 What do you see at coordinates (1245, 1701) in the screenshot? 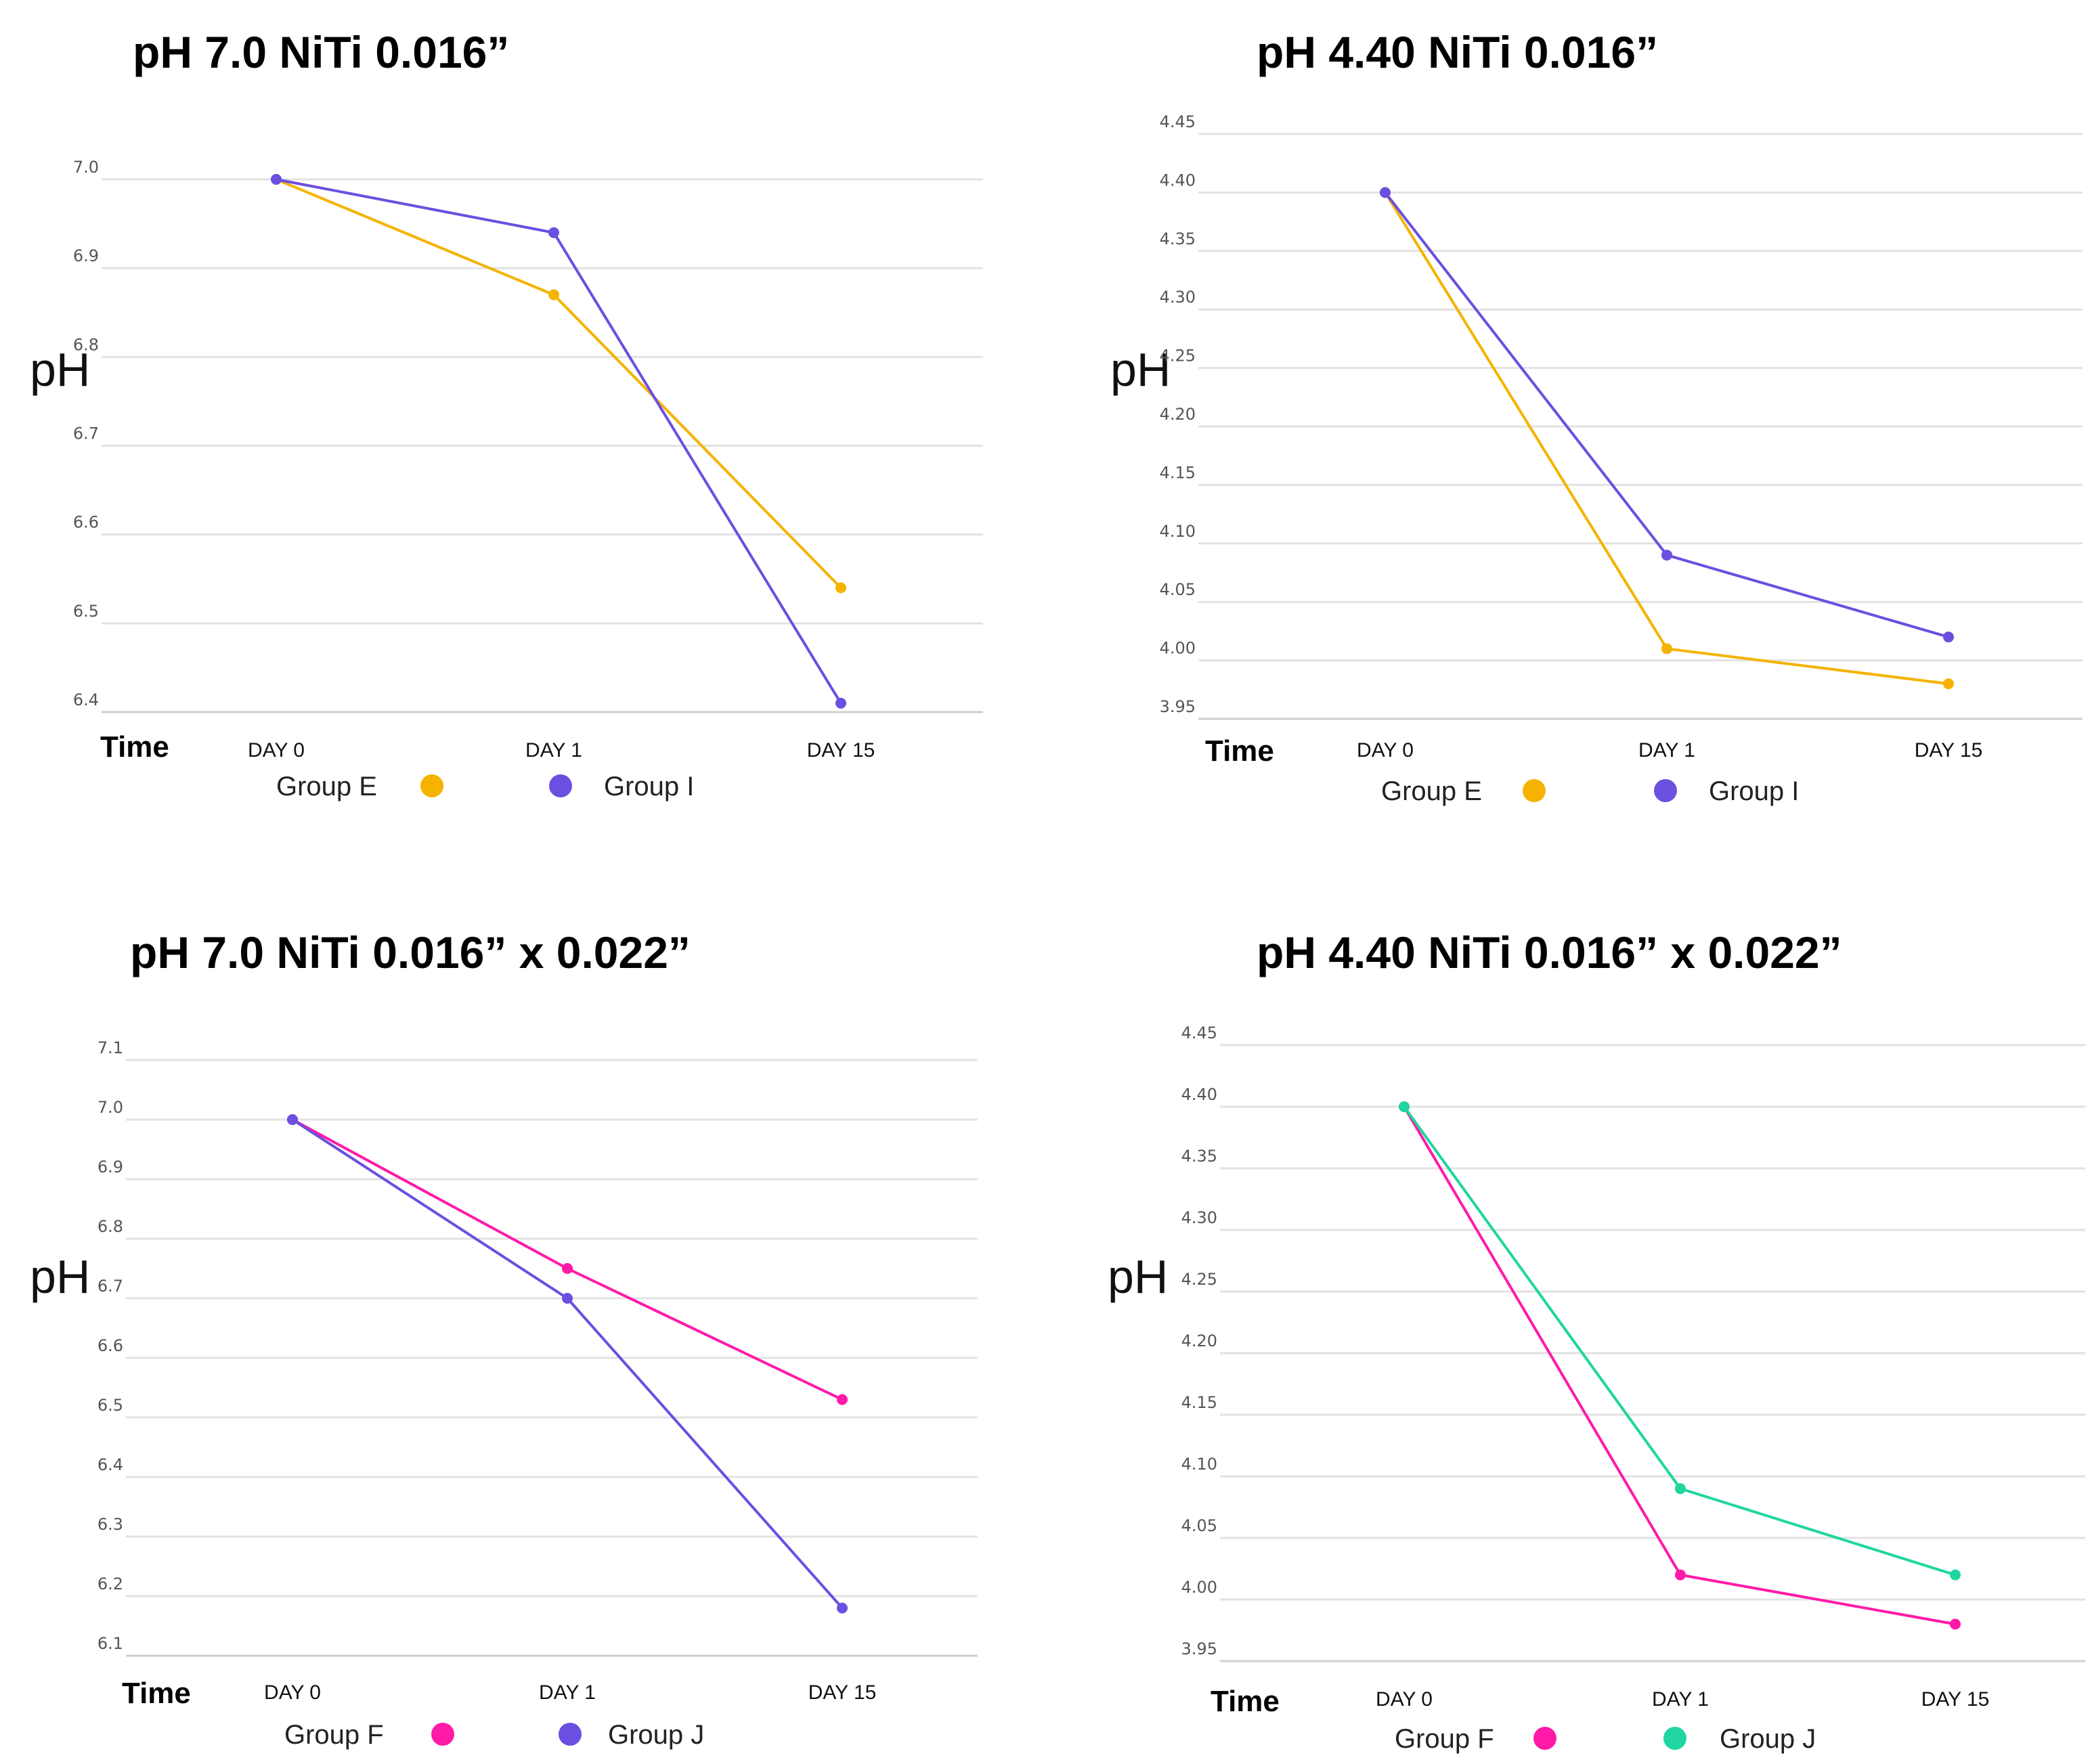
I see `x-axis-label: Time` at bounding box center [1245, 1701].